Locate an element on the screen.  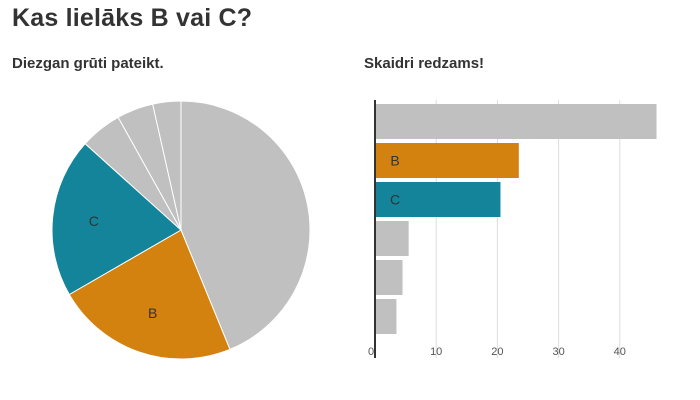
pie-slice-label-c: C is located at coordinates (94, 221).